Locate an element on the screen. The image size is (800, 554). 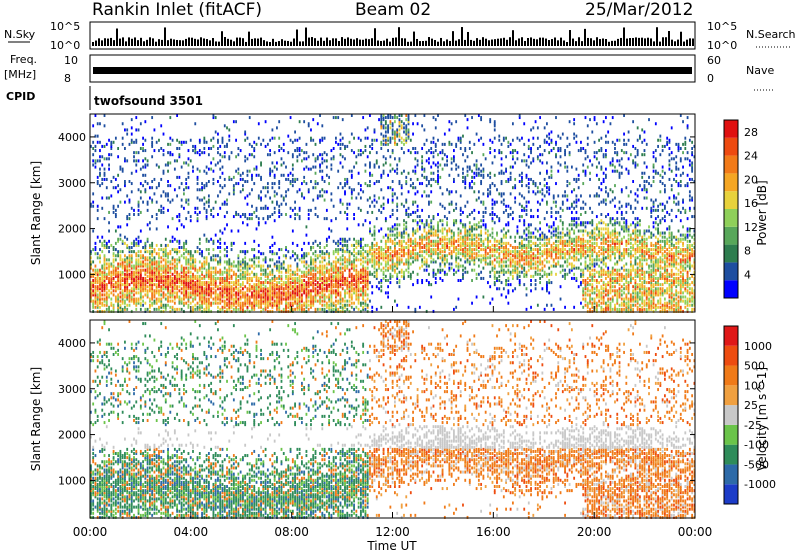
station-title: Rankin Inlet (fitACF) is located at coordinates (177, 10).